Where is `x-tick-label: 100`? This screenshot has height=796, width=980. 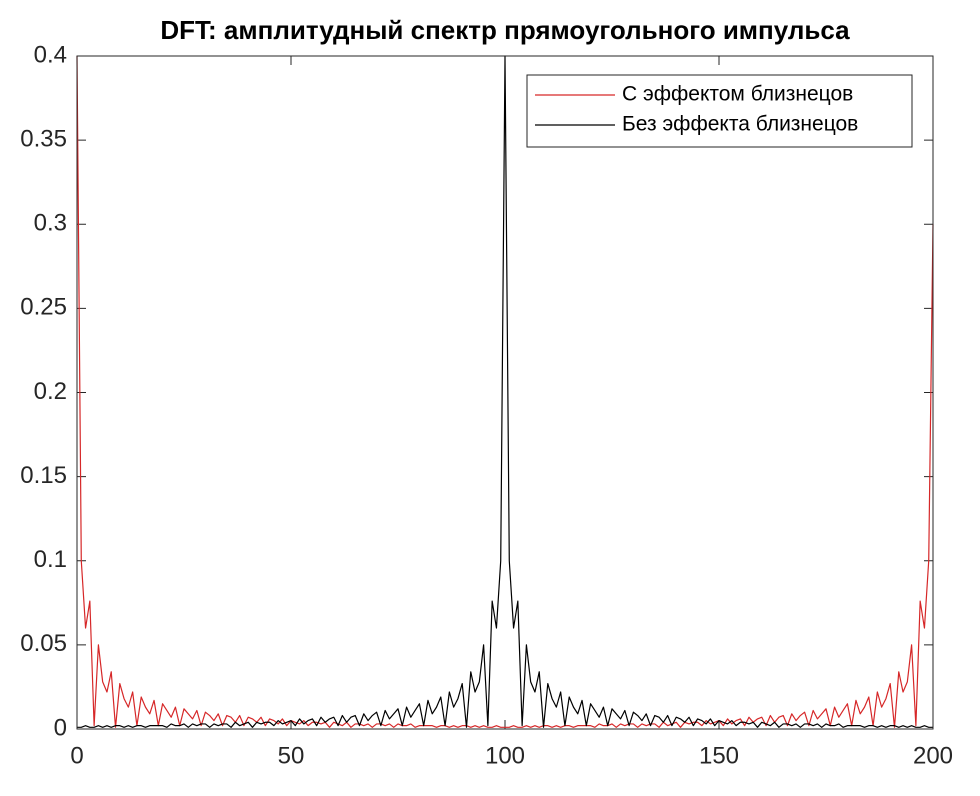 x-tick-label: 100 is located at coordinates (505, 755).